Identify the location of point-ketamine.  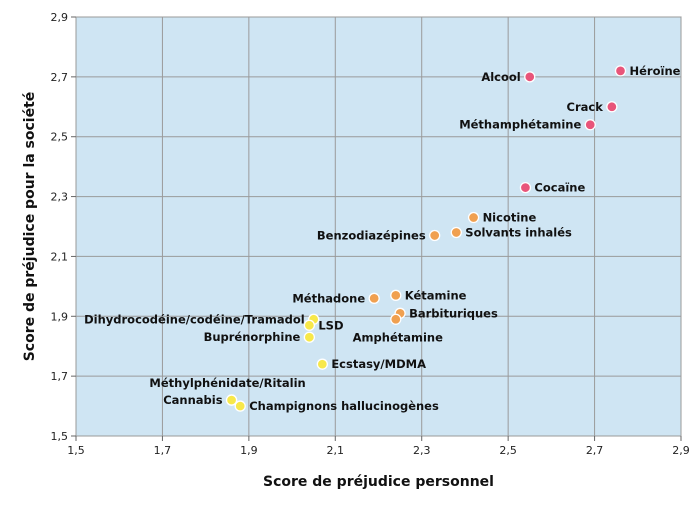
(396, 295).